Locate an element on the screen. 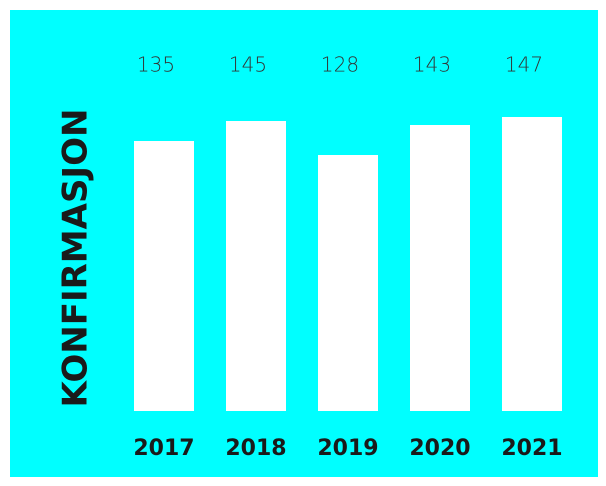  value-label: 128 is located at coordinates (340, 65).